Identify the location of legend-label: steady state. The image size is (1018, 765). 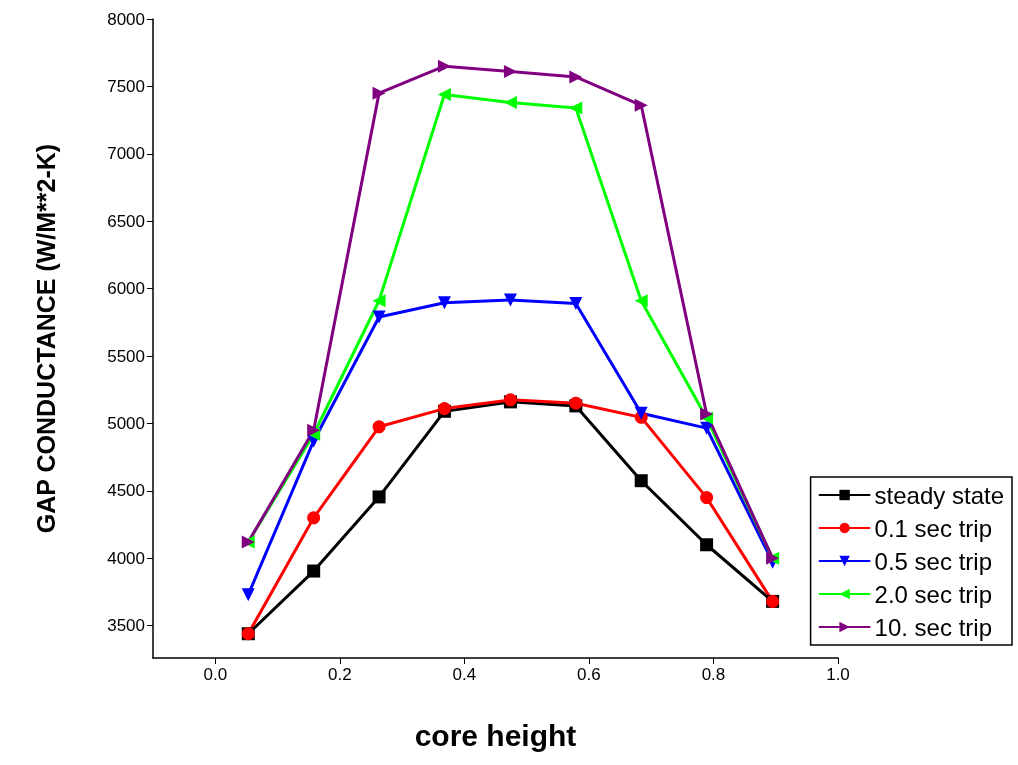
(939, 495).